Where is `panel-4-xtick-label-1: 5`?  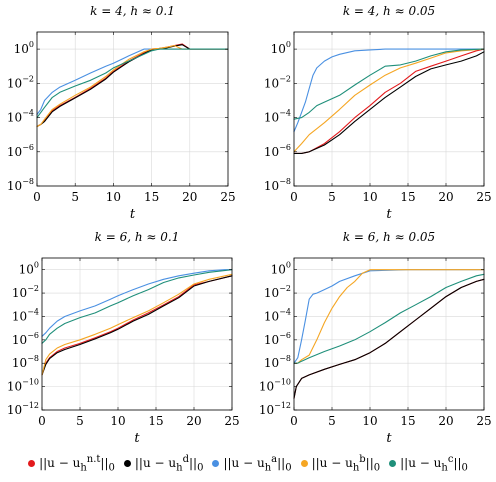 panel-4-xtick-label-1: 5 is located at coordinates (332, 421).